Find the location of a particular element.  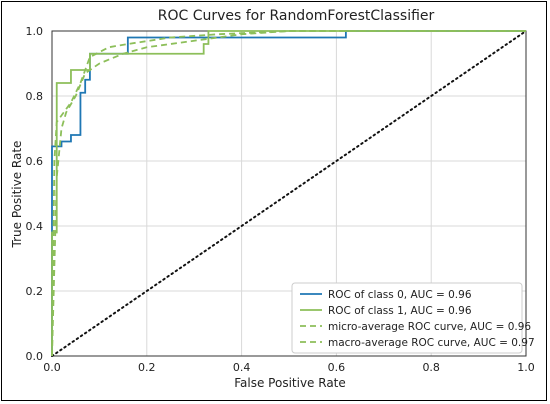

y-tick-label: 0.8 is located at coordinates (35, 96).